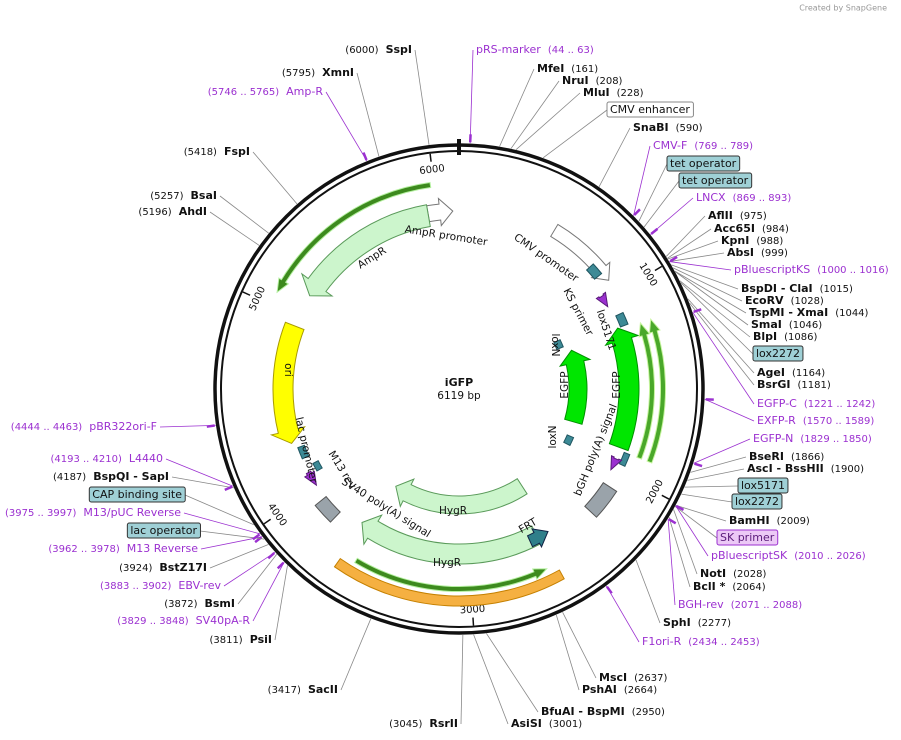  I want to click on site-label: (3417) SacII, so click(303, 689).